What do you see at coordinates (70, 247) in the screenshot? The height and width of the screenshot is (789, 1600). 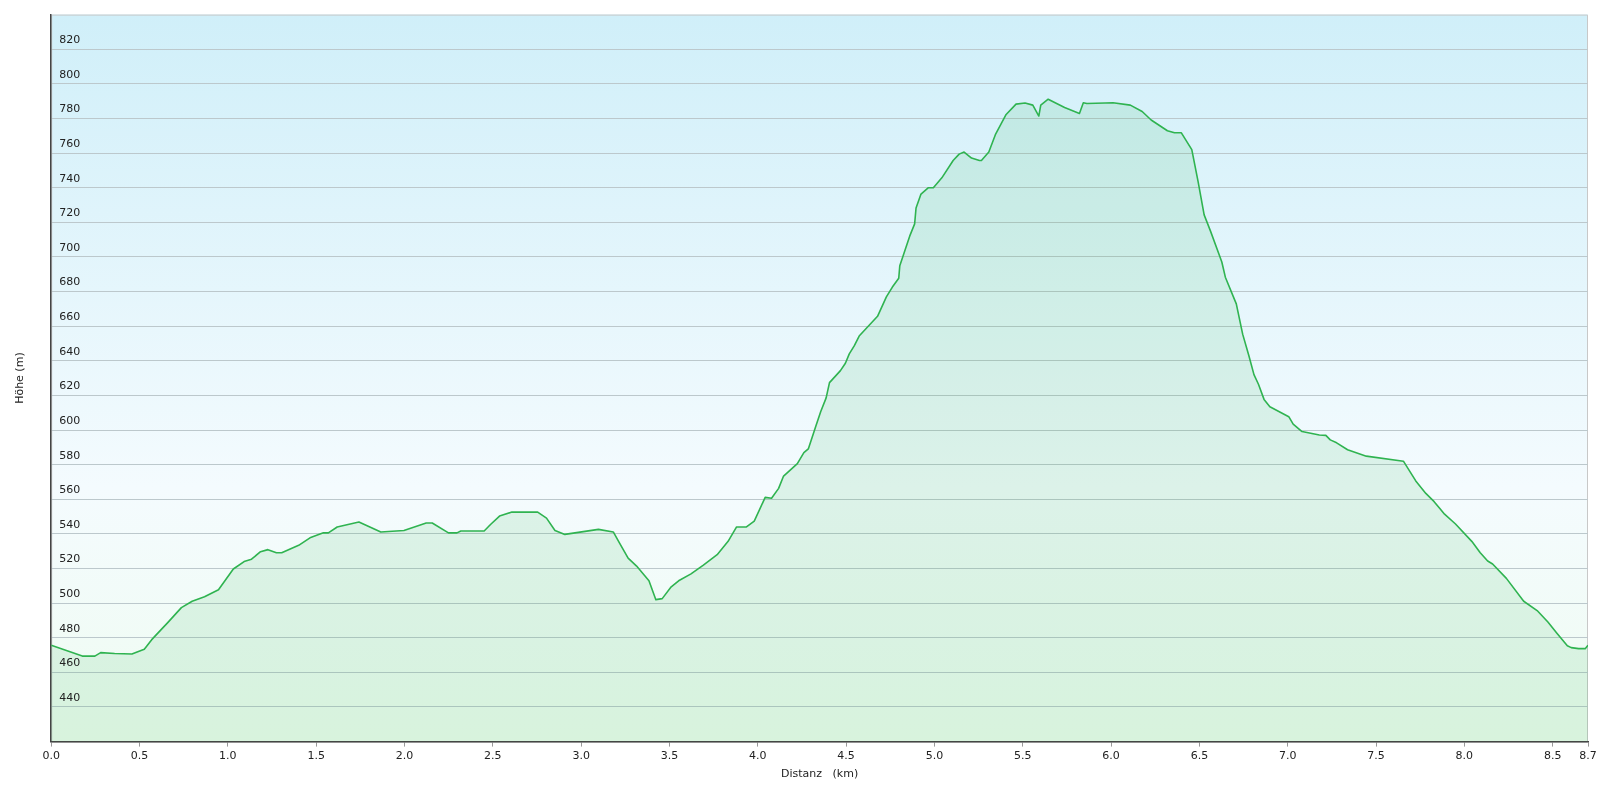 I see `y-tick-label: 700` at bounding box center [70, 247].